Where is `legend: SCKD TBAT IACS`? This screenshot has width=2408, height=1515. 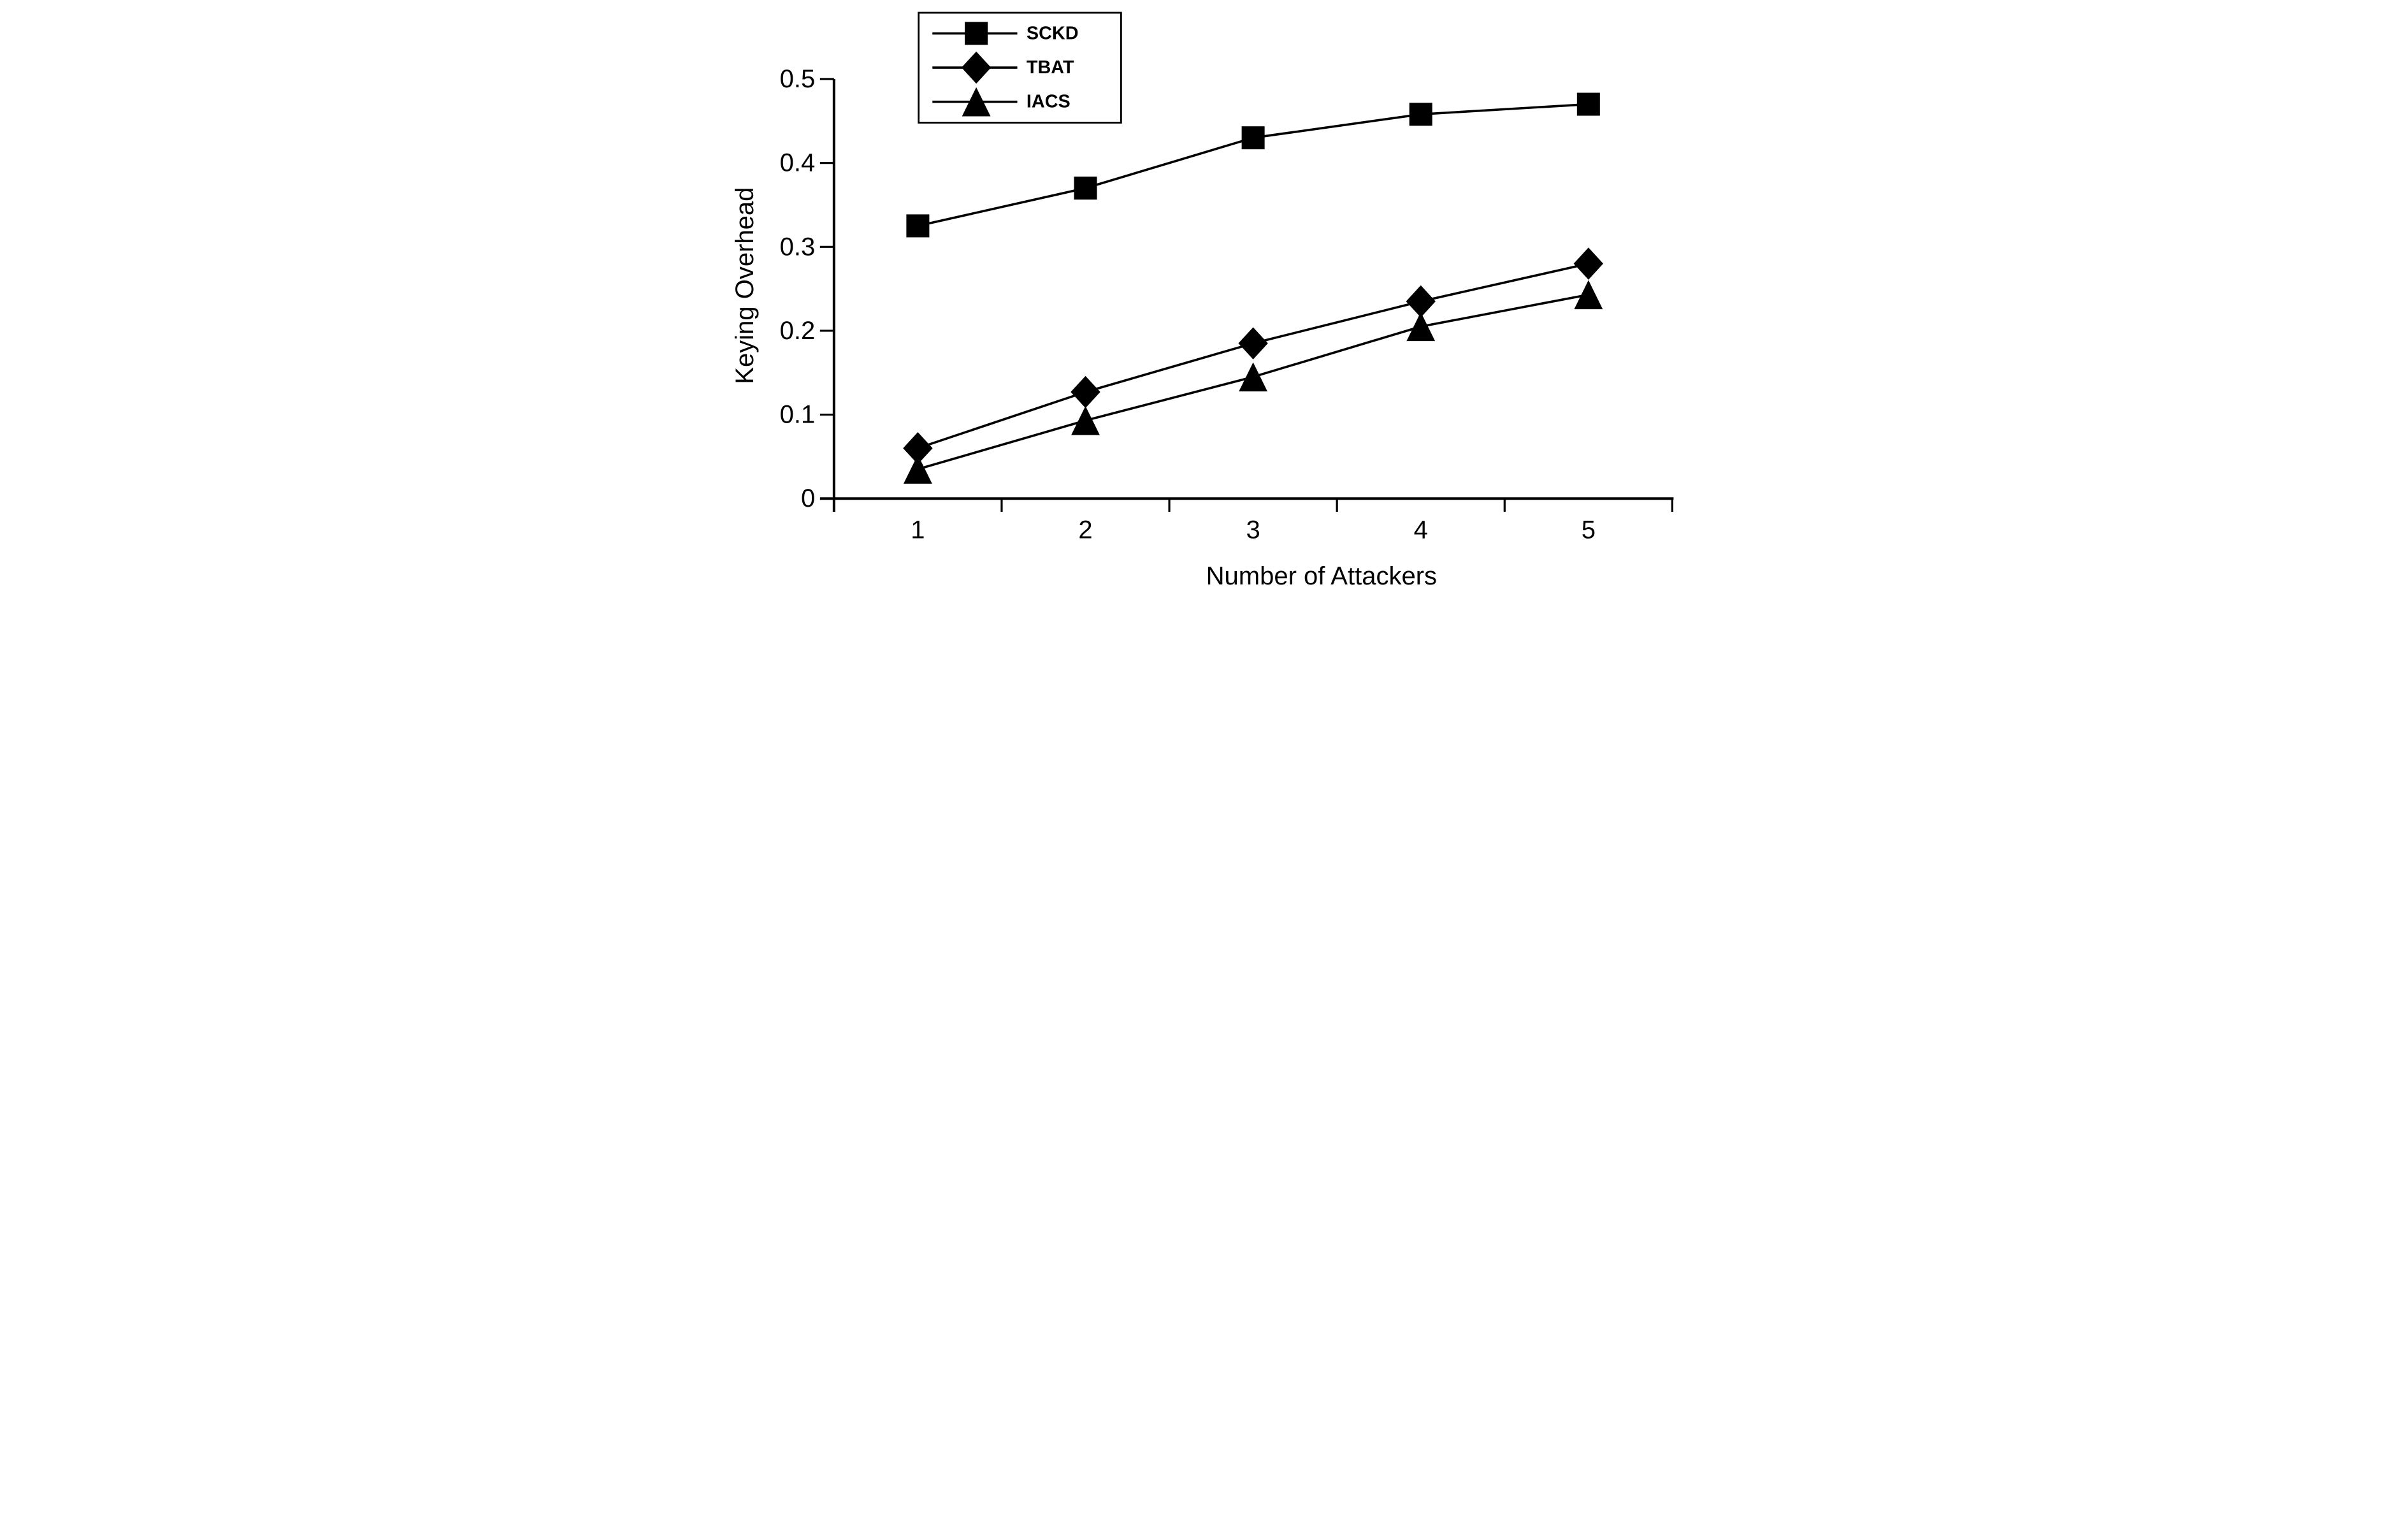
legend: SCKD TBAT IACS is located at coordinates (1019, 67).